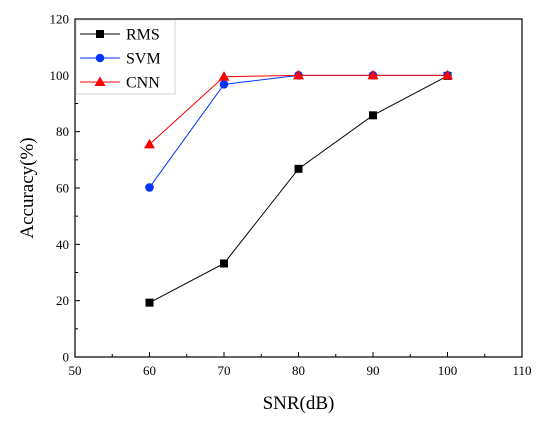 The height and width of the screenshot is (421, 550). Describe the element at coordinates (298, 370) in the screenshot. I see `x-tick-label: 80` at that location.